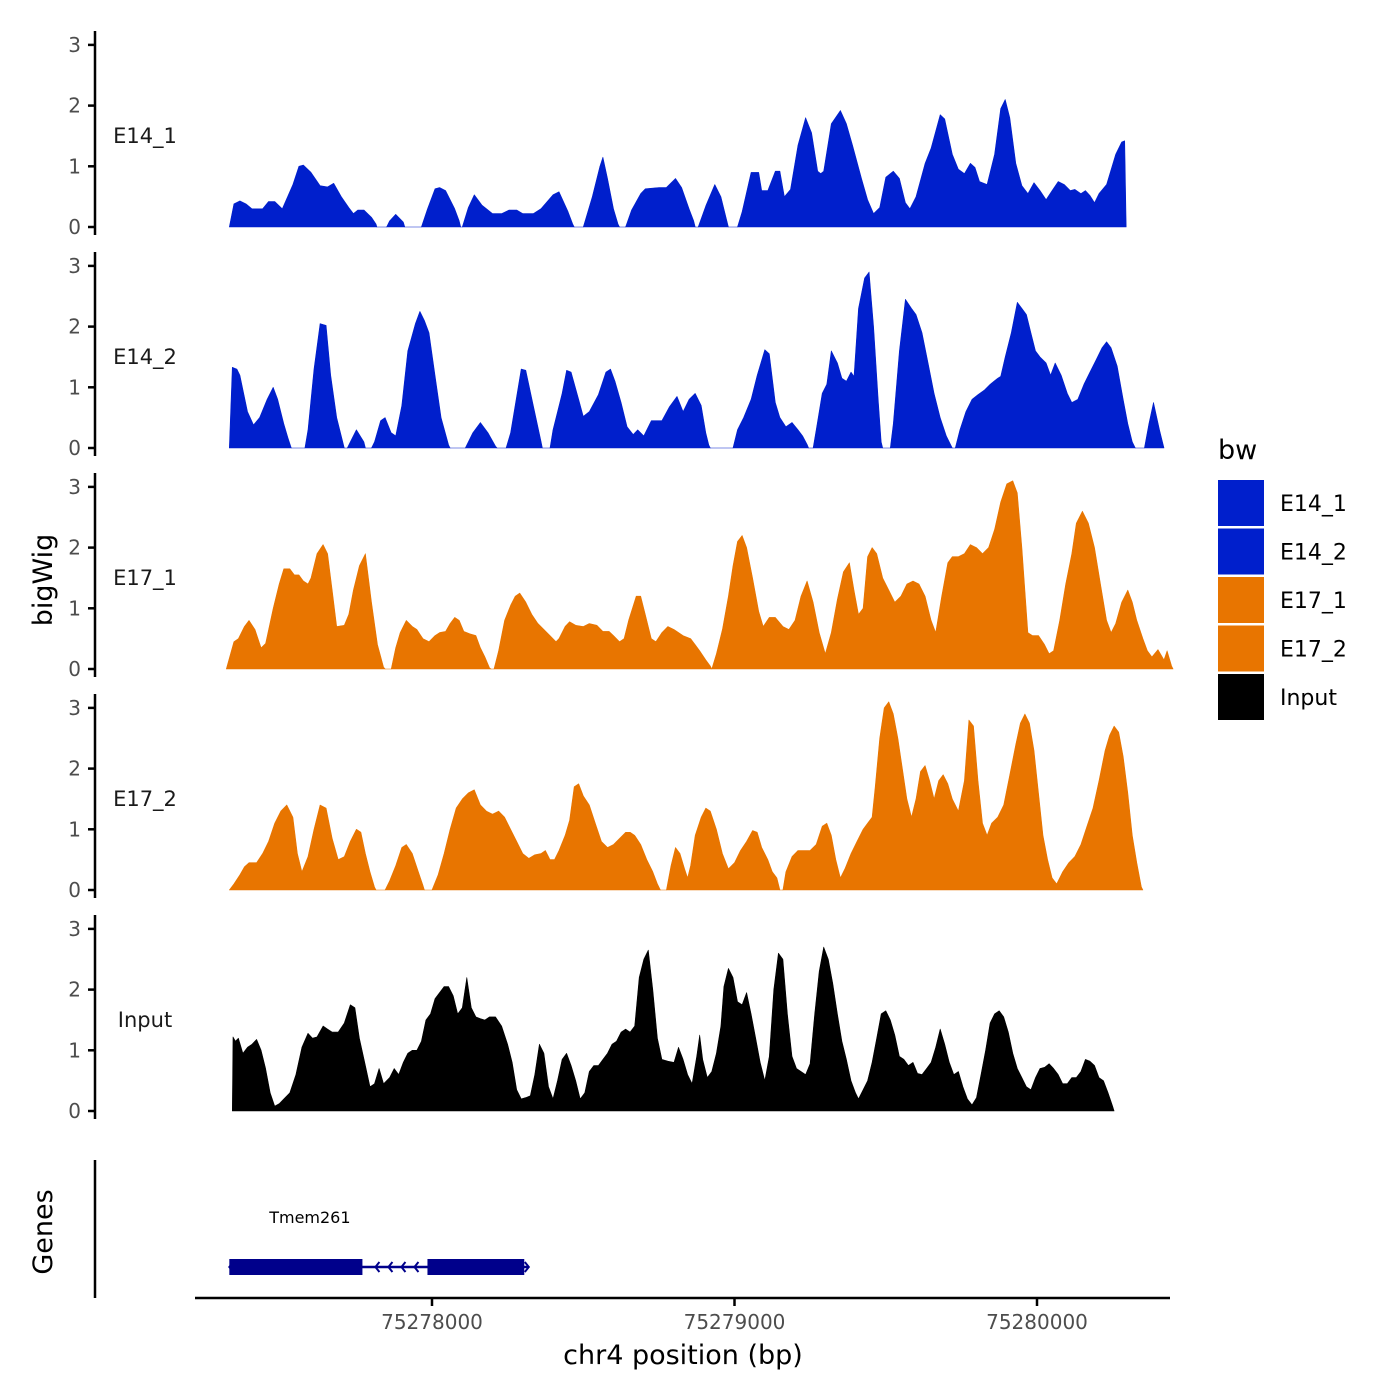  What do you see at coordinates (735, 1322) in the screenshot?
I see `x-tick-label: 75279000` at bounding box center [735, 1322].